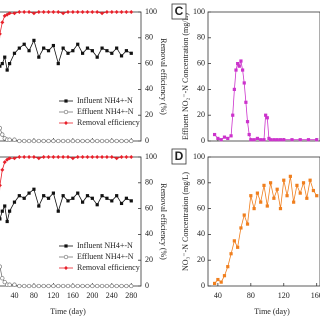  I want to click on x-tick-label: 120, so click(53, 295).